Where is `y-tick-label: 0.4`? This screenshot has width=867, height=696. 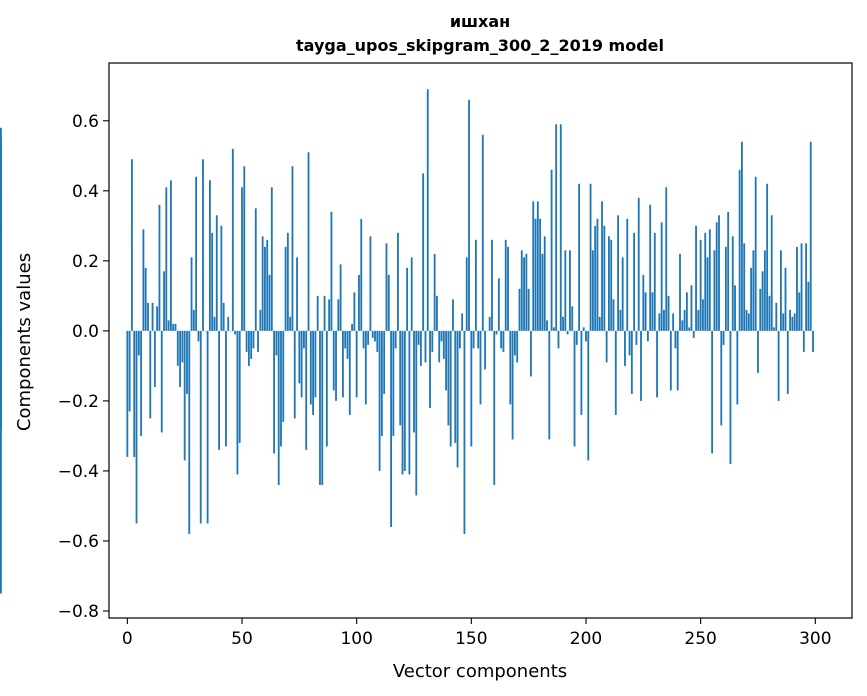 y-tick-label: 0.4 is located at coordinates (85, 192).